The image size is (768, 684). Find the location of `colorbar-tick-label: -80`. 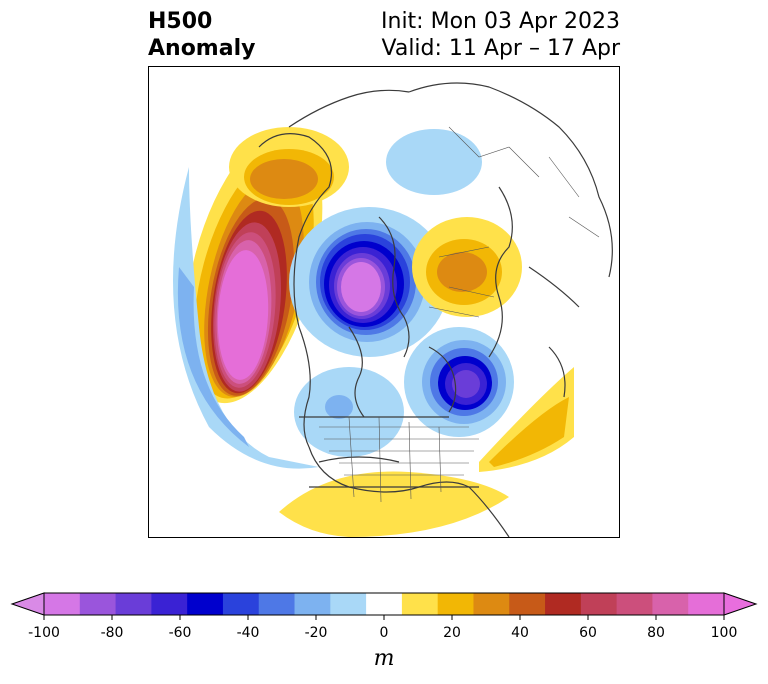

colorbar-tick-label: -80 is located at coordinates (112, 633).